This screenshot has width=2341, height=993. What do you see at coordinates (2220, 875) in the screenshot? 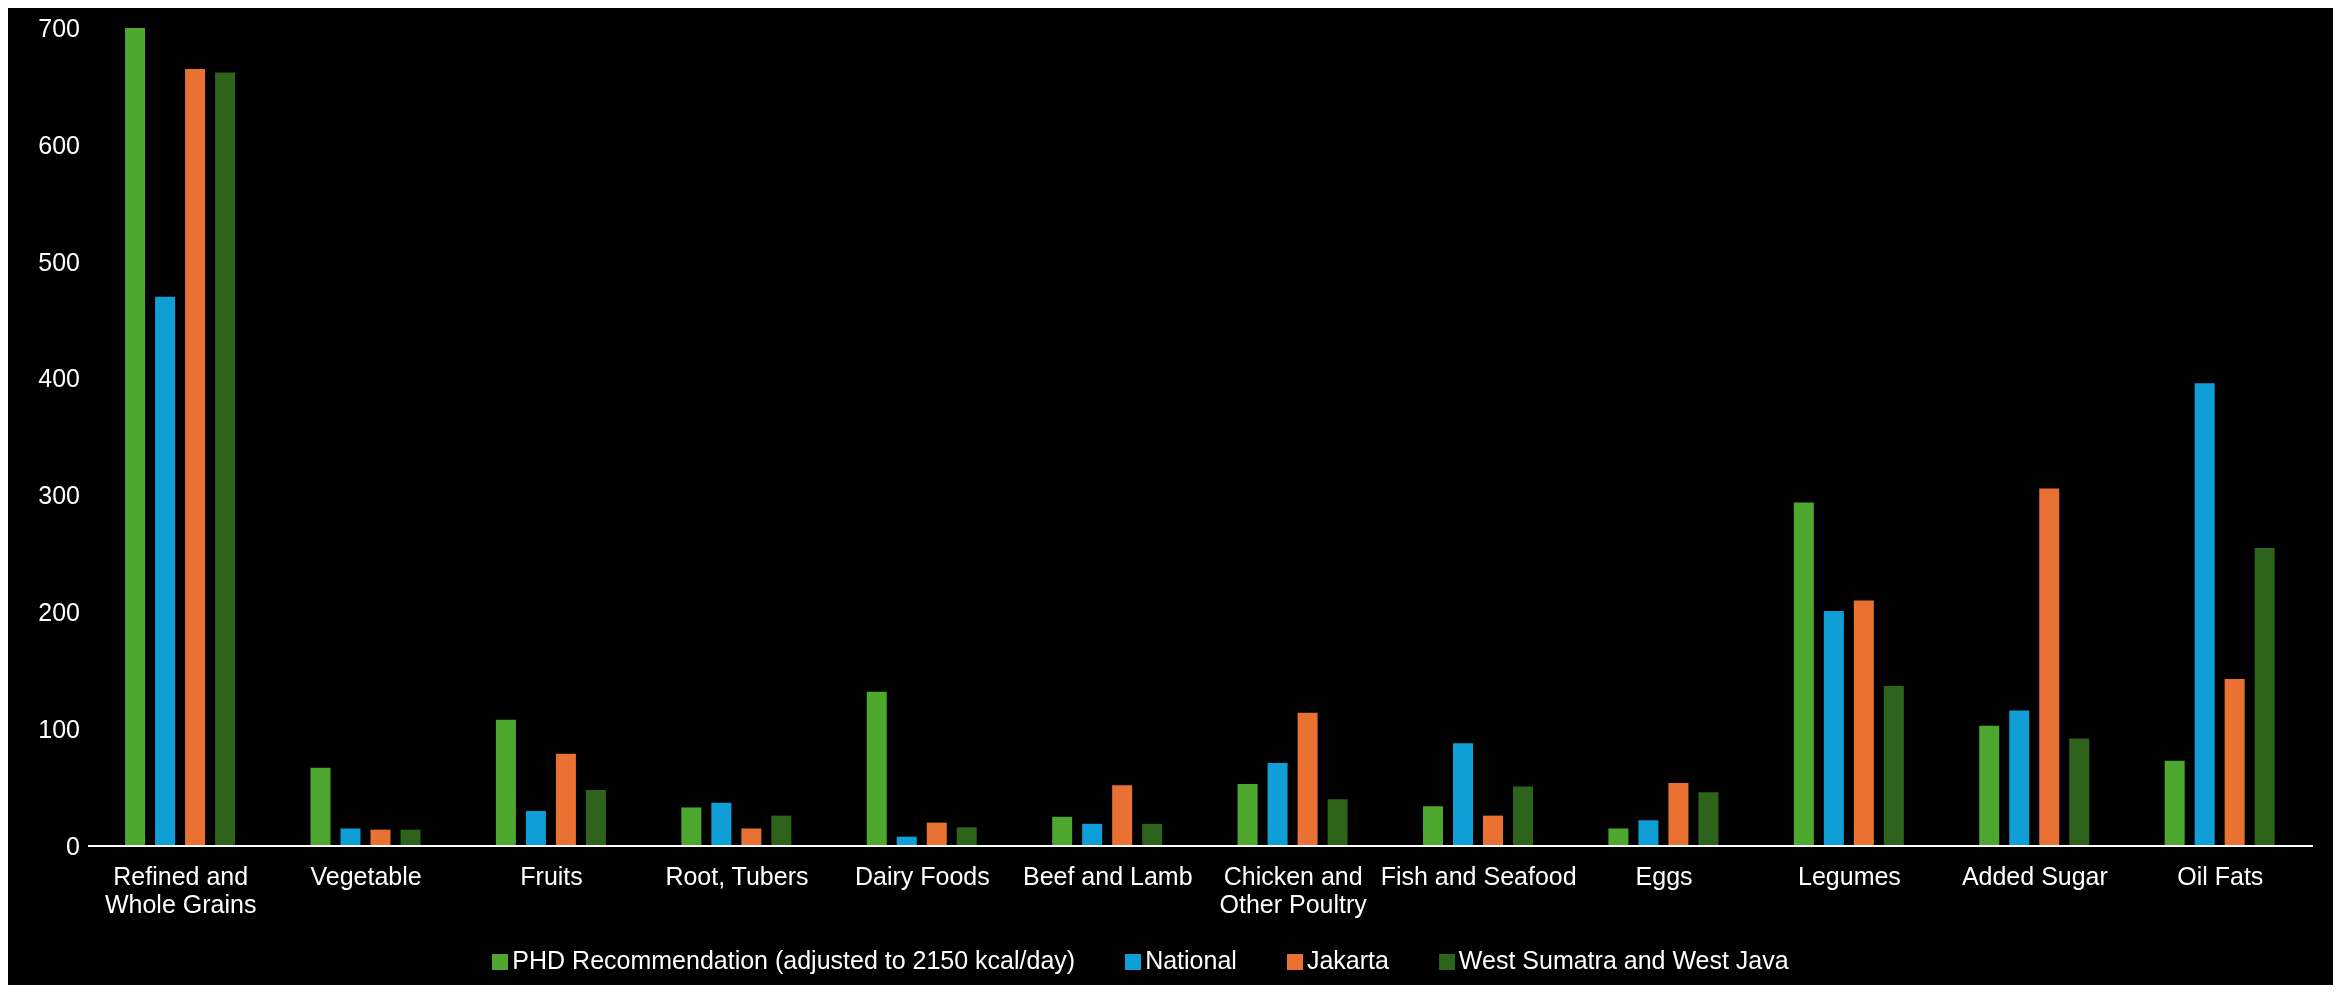
I see `x-tick-label: Oil Fats` at bounding box center [2220, 875].